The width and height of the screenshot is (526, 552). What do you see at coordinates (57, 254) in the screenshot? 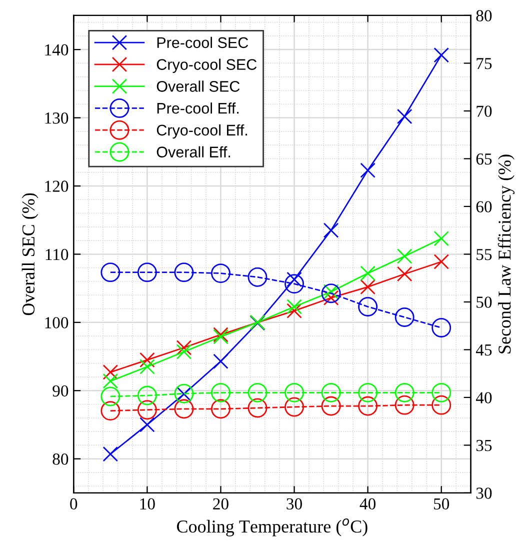
I see `y-tick-label: 110` at bounding box center [57, 254].